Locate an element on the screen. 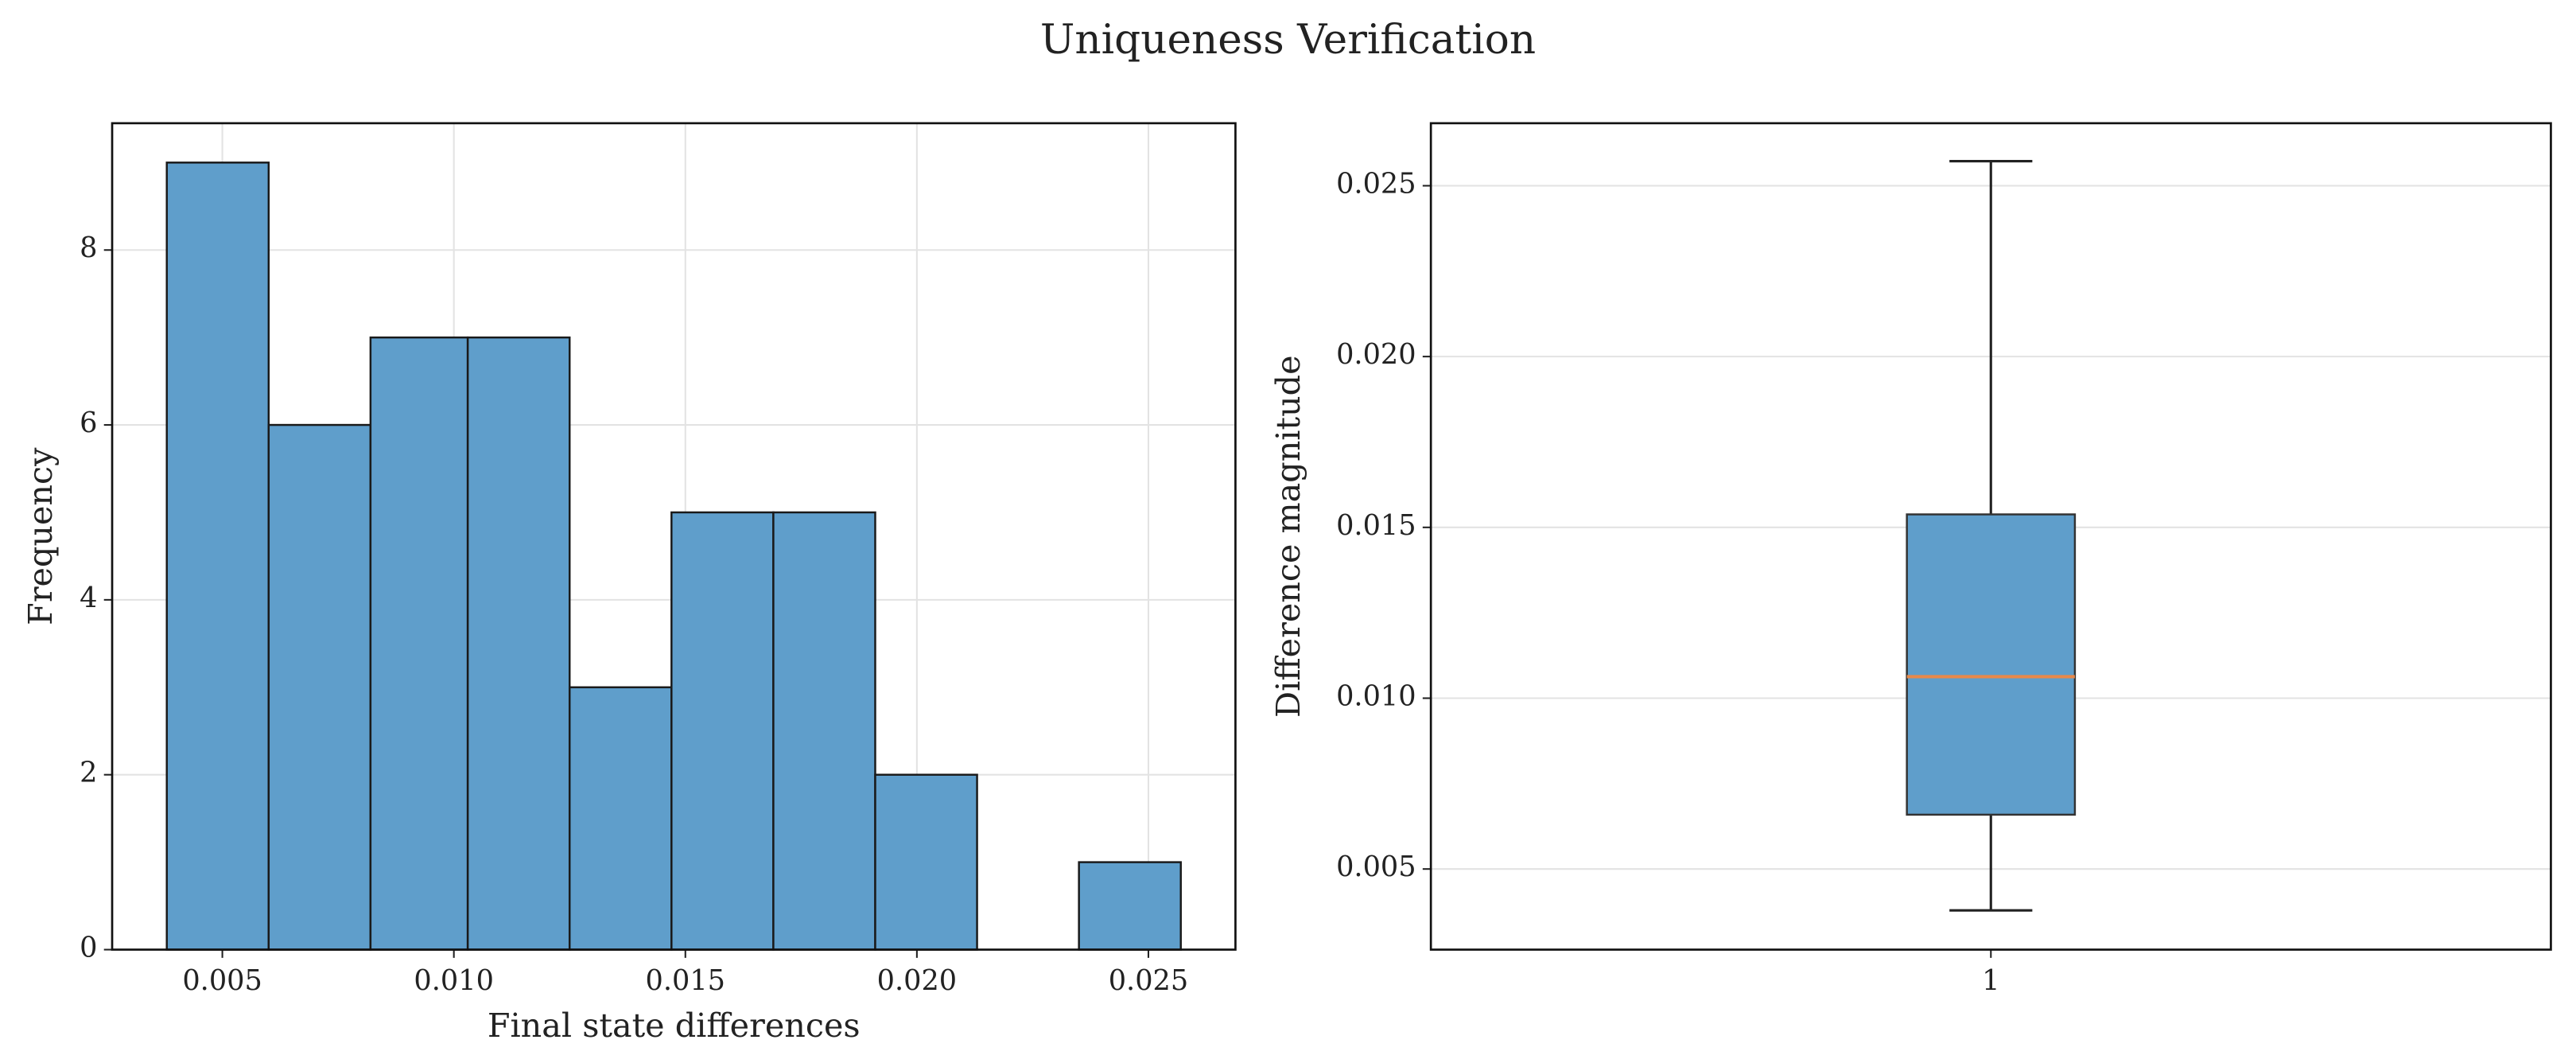 This screenshot has width=2576, height=1063. y-tick-label: 2 is located at coordinates (88, 773).